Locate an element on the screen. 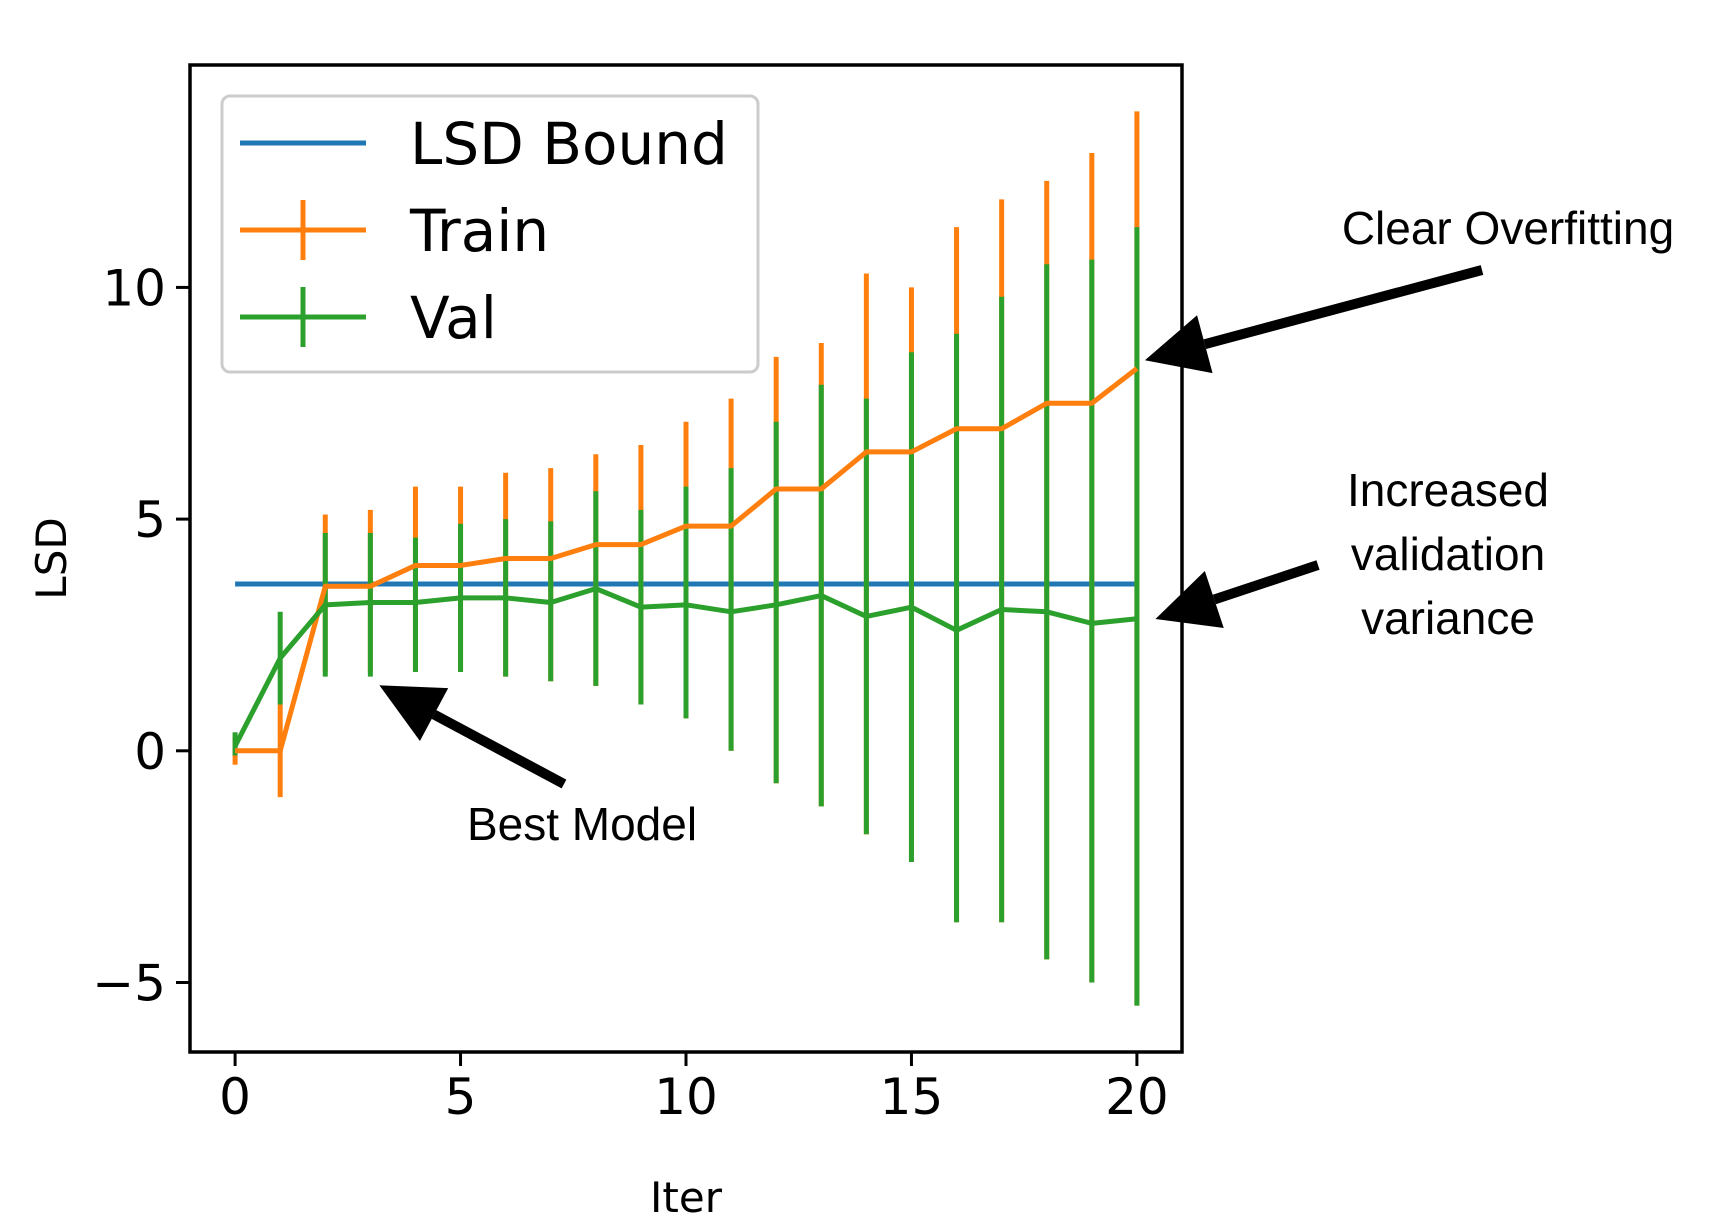 Image resolution: width=1718 pixels, height=1232 pixels. x-tick-label: 0 is located at coordinates (235, 1097).